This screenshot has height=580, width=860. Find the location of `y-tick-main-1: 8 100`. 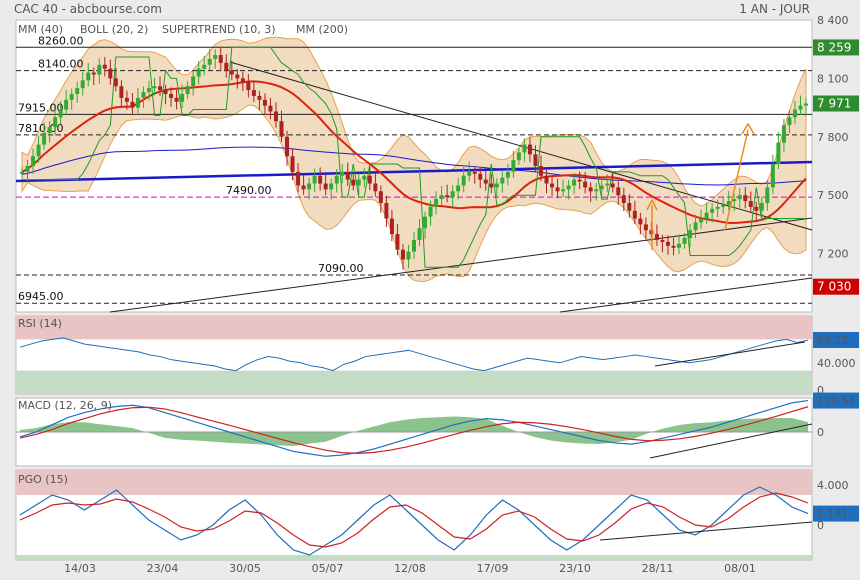

y-tick-main-1: 8 100 is located at coordinates (833, 78).